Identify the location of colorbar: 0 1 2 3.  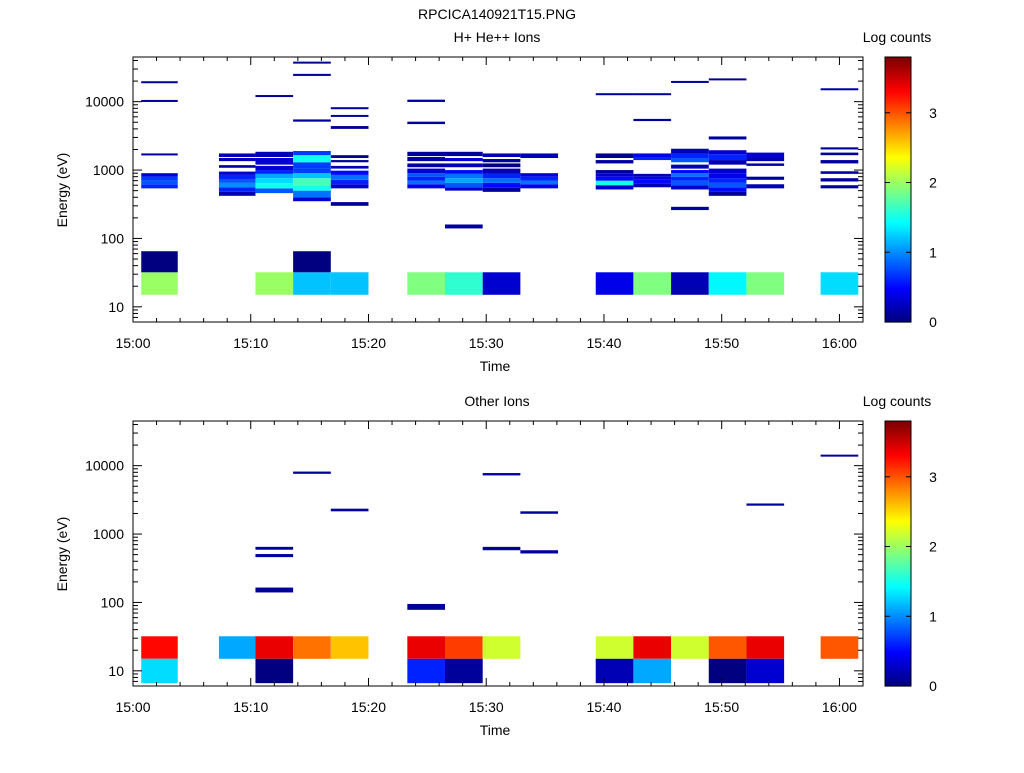
(910, 193).